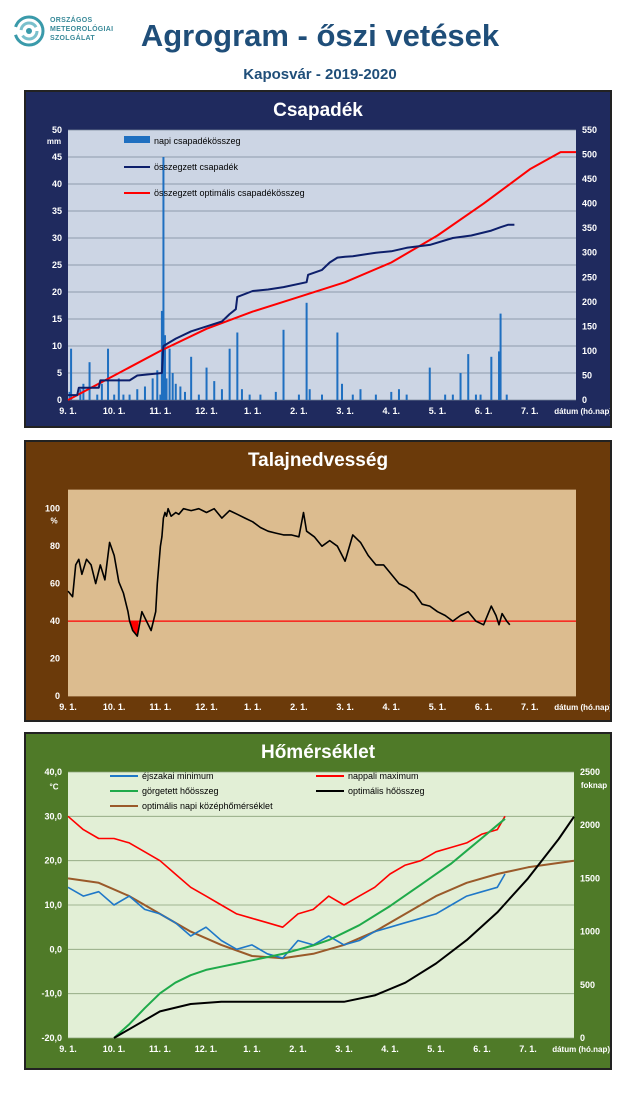 Image resolution: width=640 pixels, height=1094 pixels. What do you see at coordinates (68, 411) in the screenshot?
I see `x-tick-label: 9. 1.` at bounding box center [68, 411].